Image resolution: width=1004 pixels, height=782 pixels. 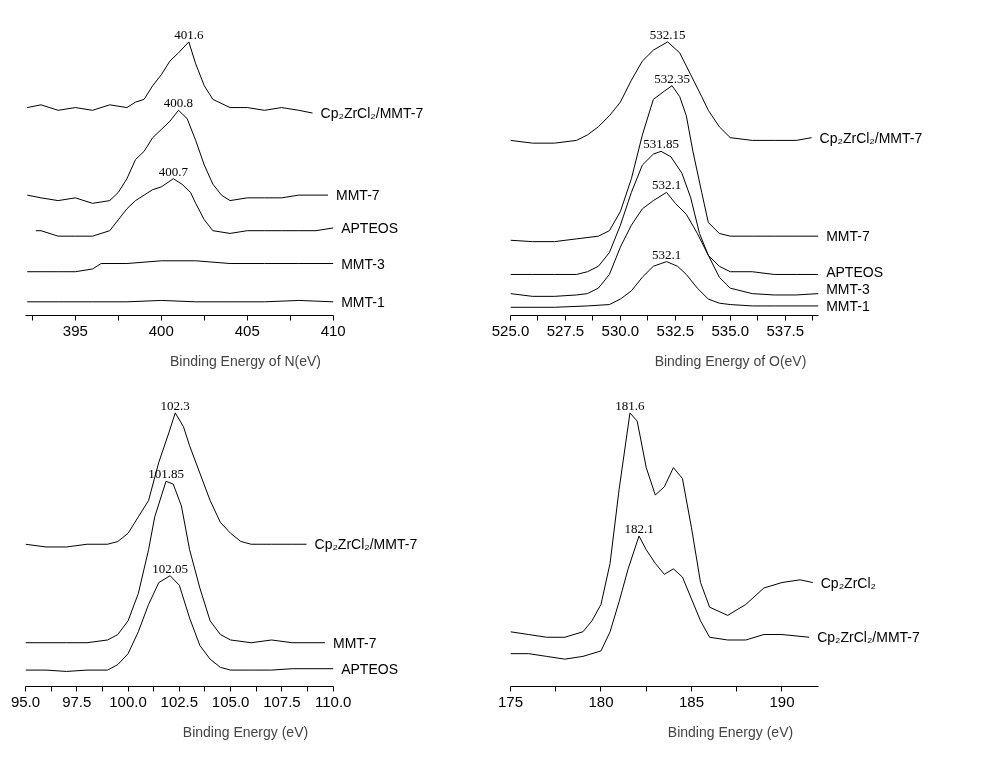 What do you see at coordinates (128, 701) in the screenshot?
I see `x-tick-label: 100.0` at bounding box center [128, 701].